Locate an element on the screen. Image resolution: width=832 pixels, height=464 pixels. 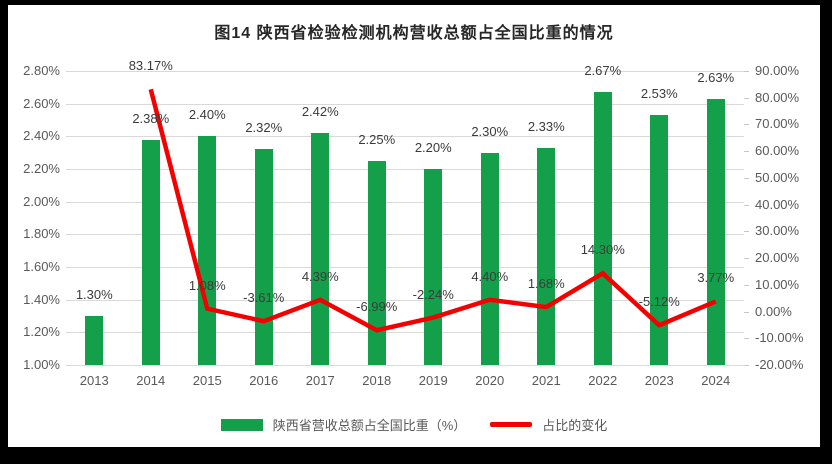
y-axis-label-left: 1.40% is located at coordinates (41, 299).